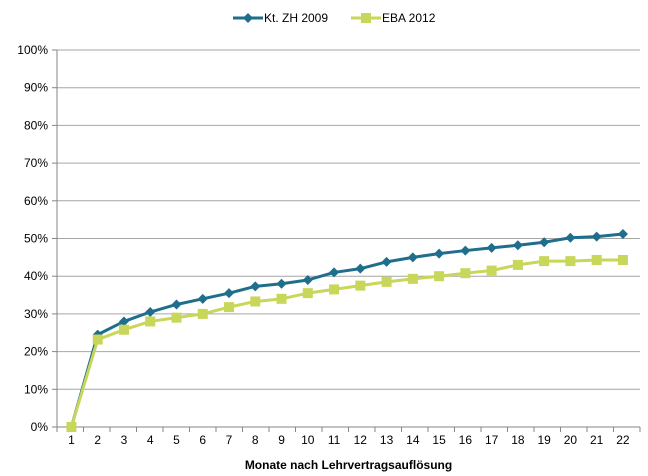 The height and width of the screenshot is (476, 648). I want to click on x-tick-label: 10, so click(308, 440).